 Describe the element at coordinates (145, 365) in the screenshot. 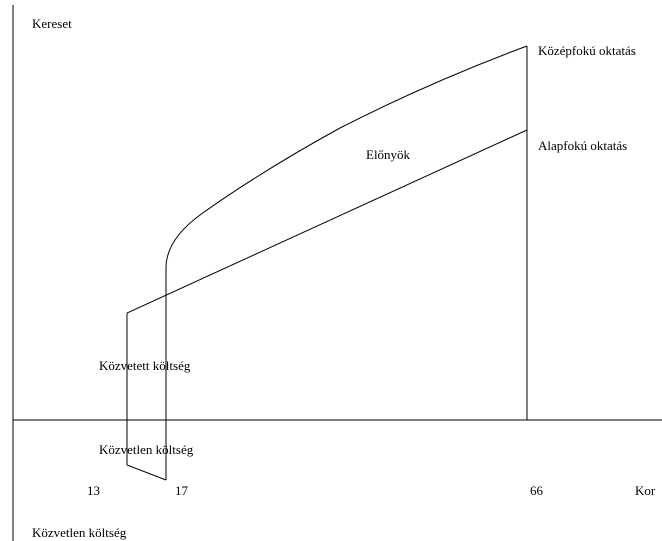

I see `indirect-cost-label: Közvetett költség` at that location.